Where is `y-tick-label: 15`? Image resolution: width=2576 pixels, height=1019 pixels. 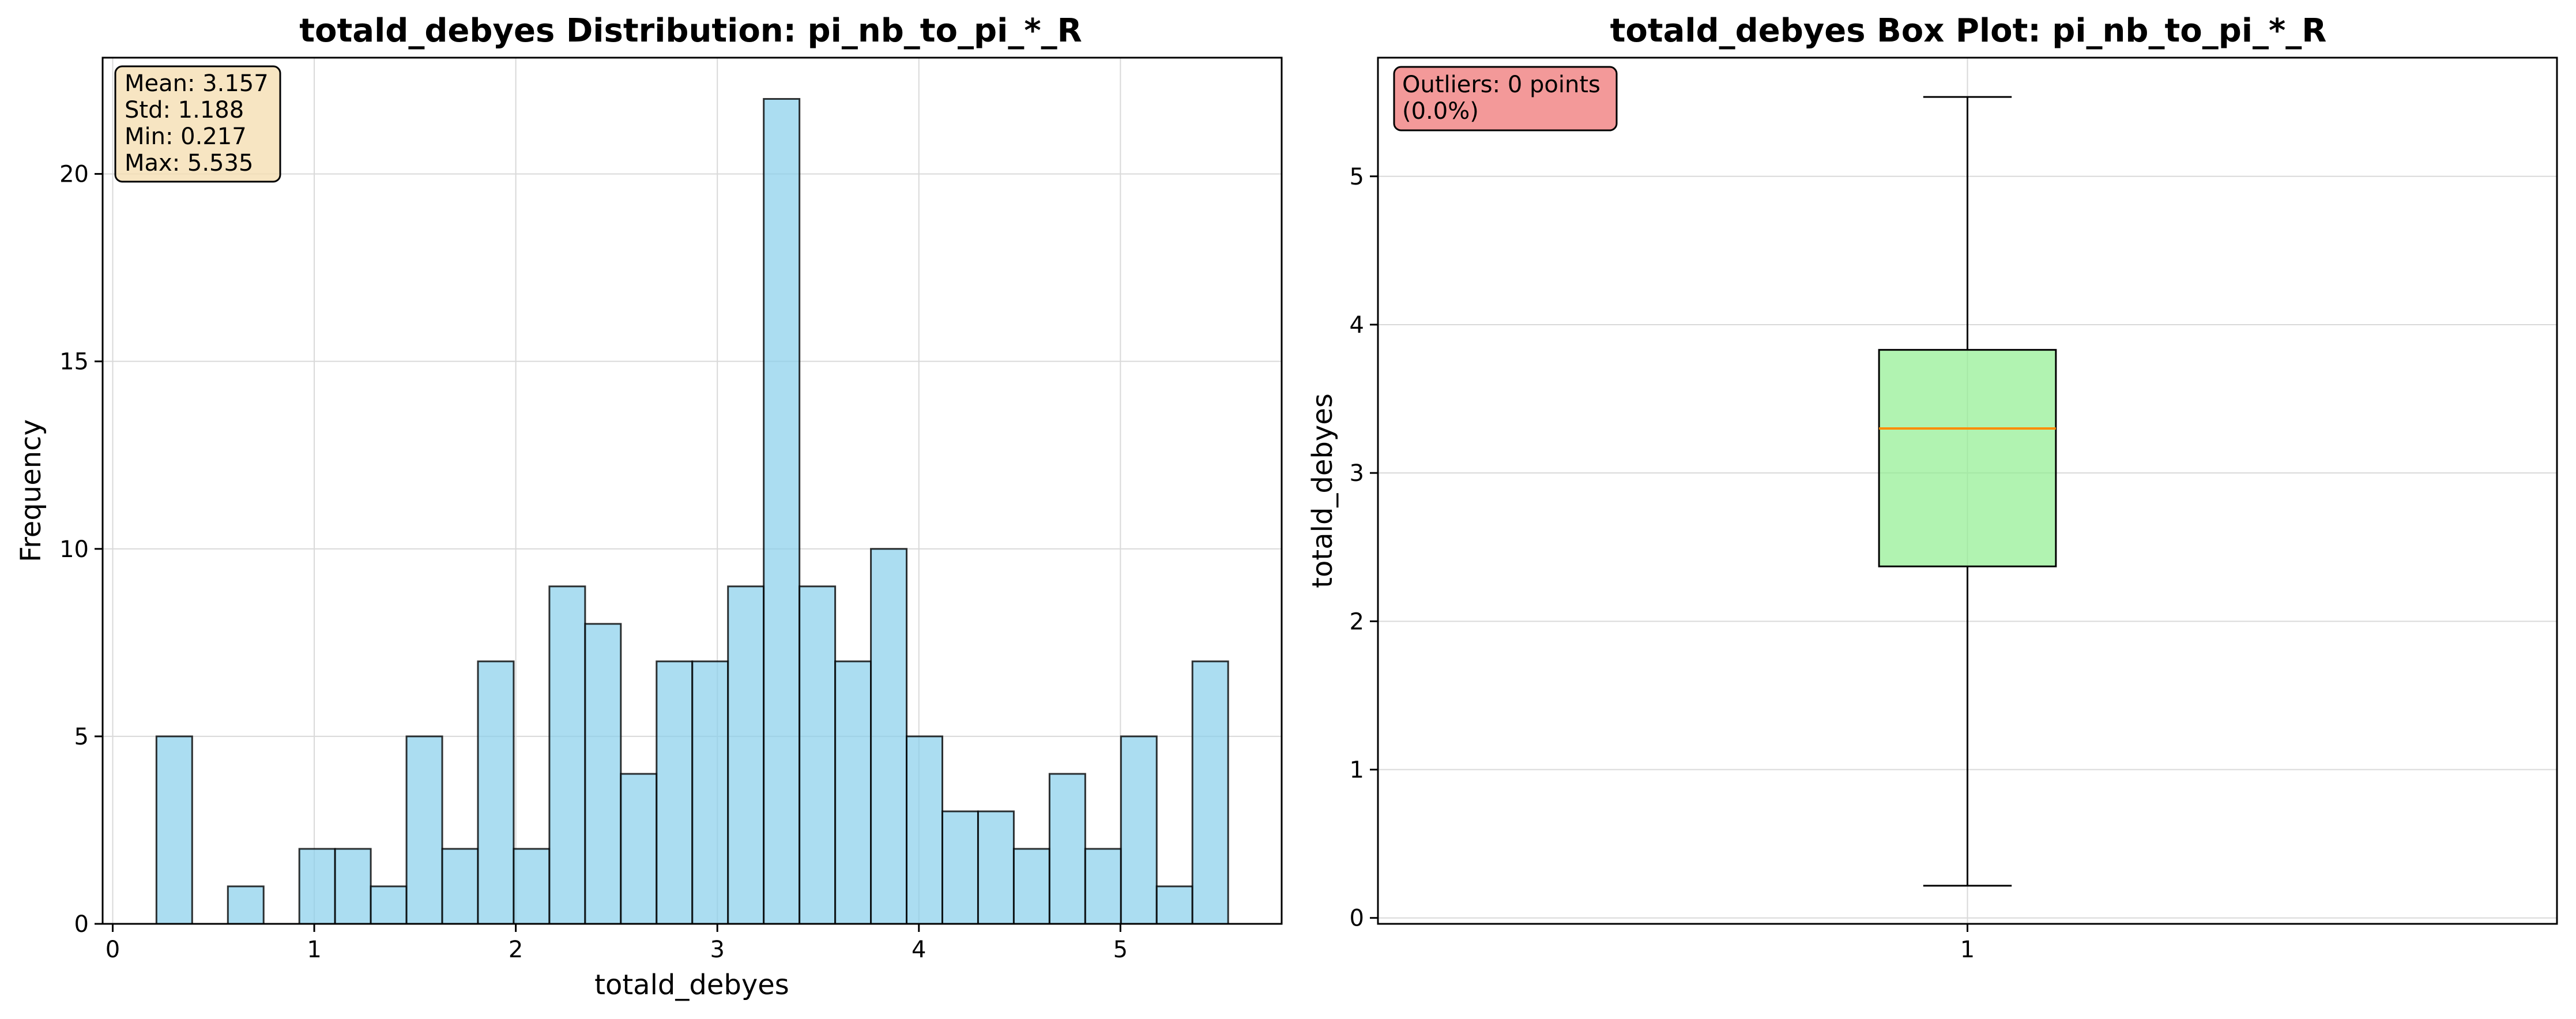 y-tick-label: 15 is located at coordinates (74, 362).